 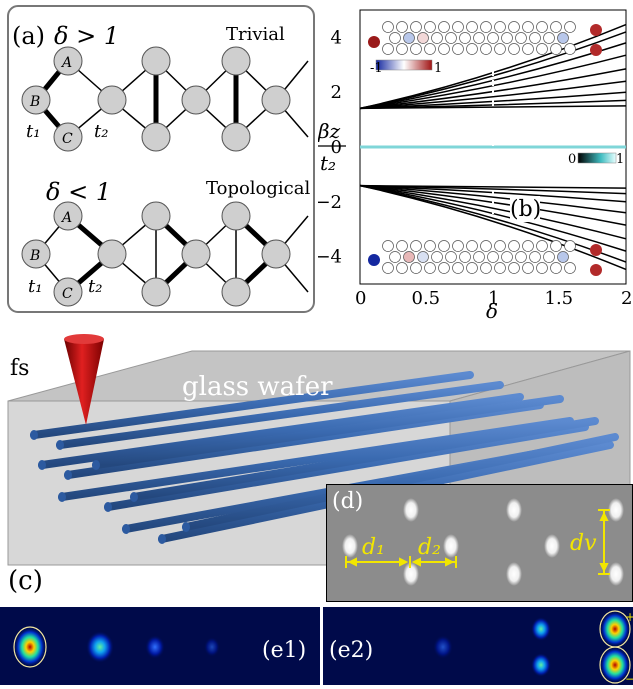 What do you see at coordinates (360, 298) in the screenshot?
I see `x-tick-label: 0` at bounding box center [360, 298].